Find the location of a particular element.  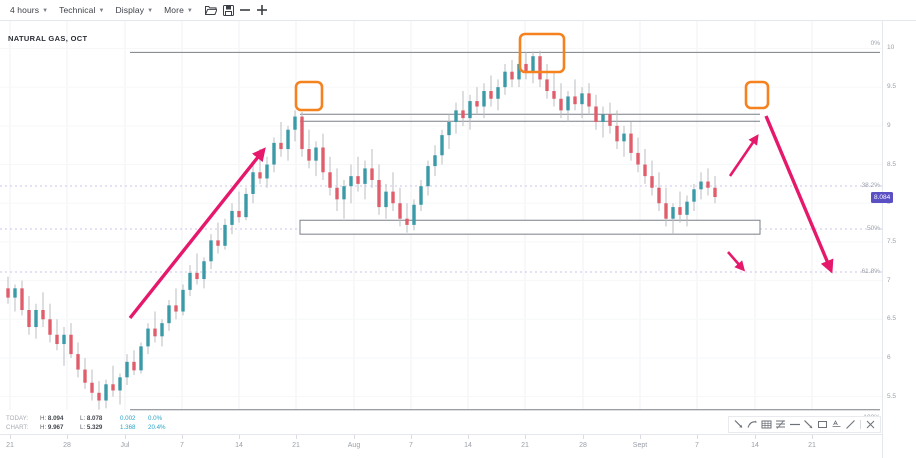

left-resistance-touch is located at coordinates (309, 96).